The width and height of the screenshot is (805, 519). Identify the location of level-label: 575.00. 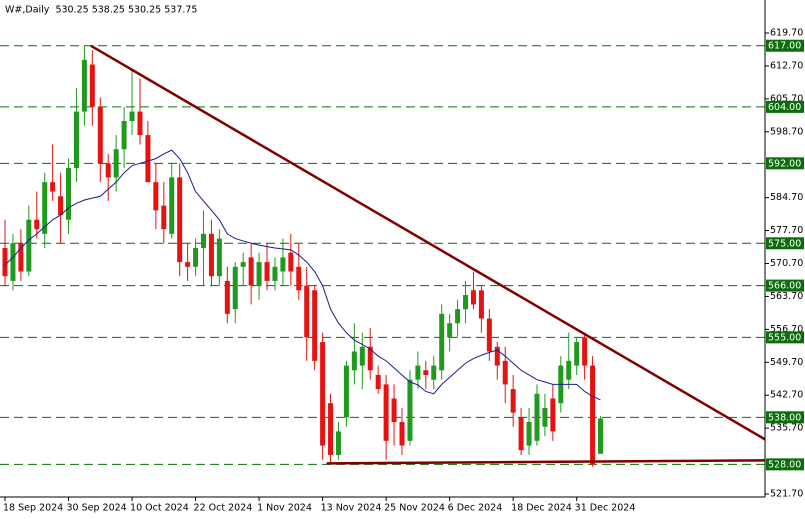
(784, 243).